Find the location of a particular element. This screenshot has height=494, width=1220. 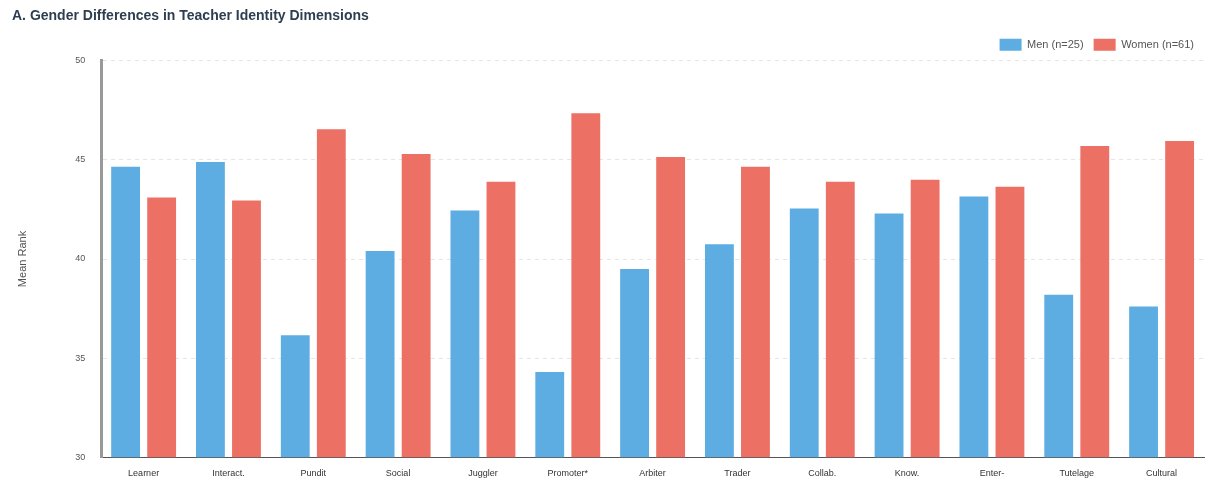

chart-title: A. Gender Differences in Teacher Identity Dimensions is located at coordinates (191, 15).